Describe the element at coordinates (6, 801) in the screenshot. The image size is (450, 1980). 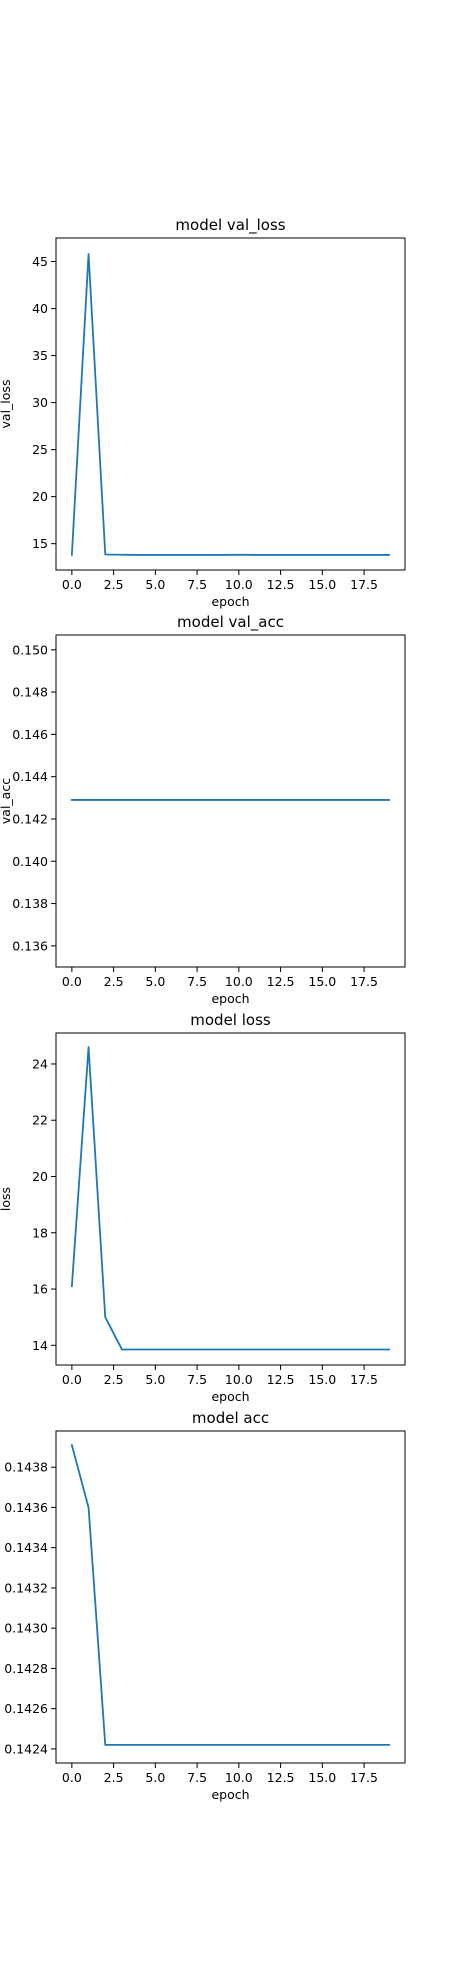
I see `y-axis-label: val_acc` at that location.